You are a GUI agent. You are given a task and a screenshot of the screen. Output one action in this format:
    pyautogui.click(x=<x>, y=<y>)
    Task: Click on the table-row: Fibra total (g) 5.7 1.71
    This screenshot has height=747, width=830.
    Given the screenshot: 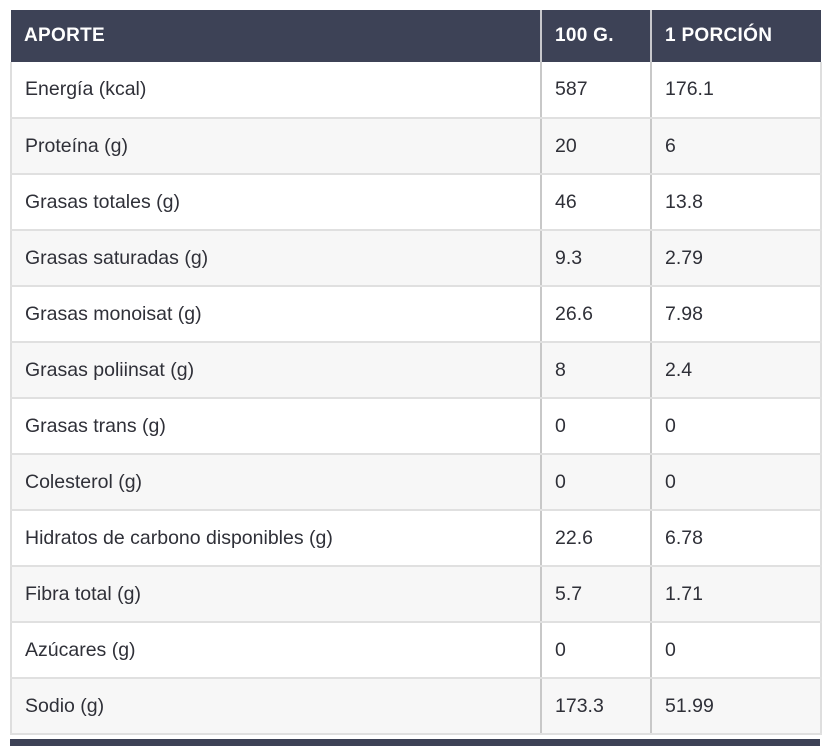 What is the action you would take?
    pyautogui.click(x=416, y=594)
    